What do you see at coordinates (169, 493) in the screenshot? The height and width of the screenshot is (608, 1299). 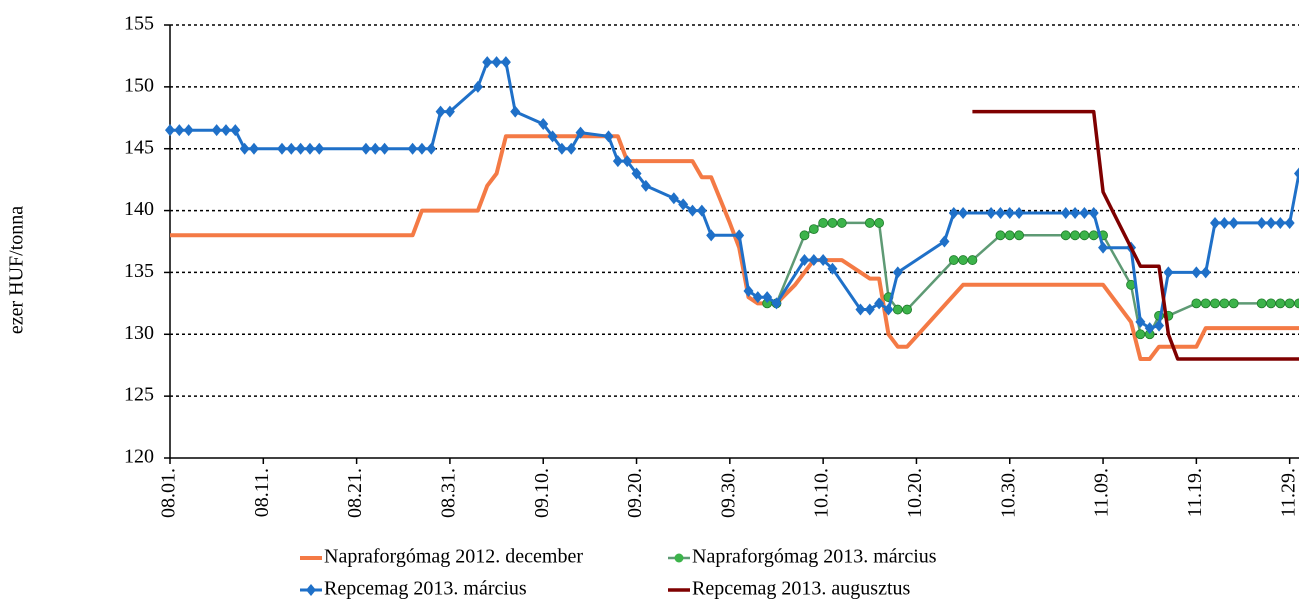 I see `x-tick-label: 08.01.` at bounding box center [169, 493].